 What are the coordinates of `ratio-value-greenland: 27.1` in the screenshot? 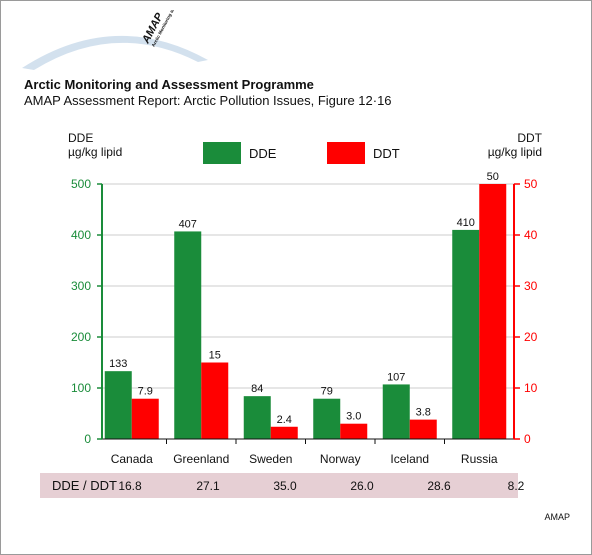 It's located at (208, 486).